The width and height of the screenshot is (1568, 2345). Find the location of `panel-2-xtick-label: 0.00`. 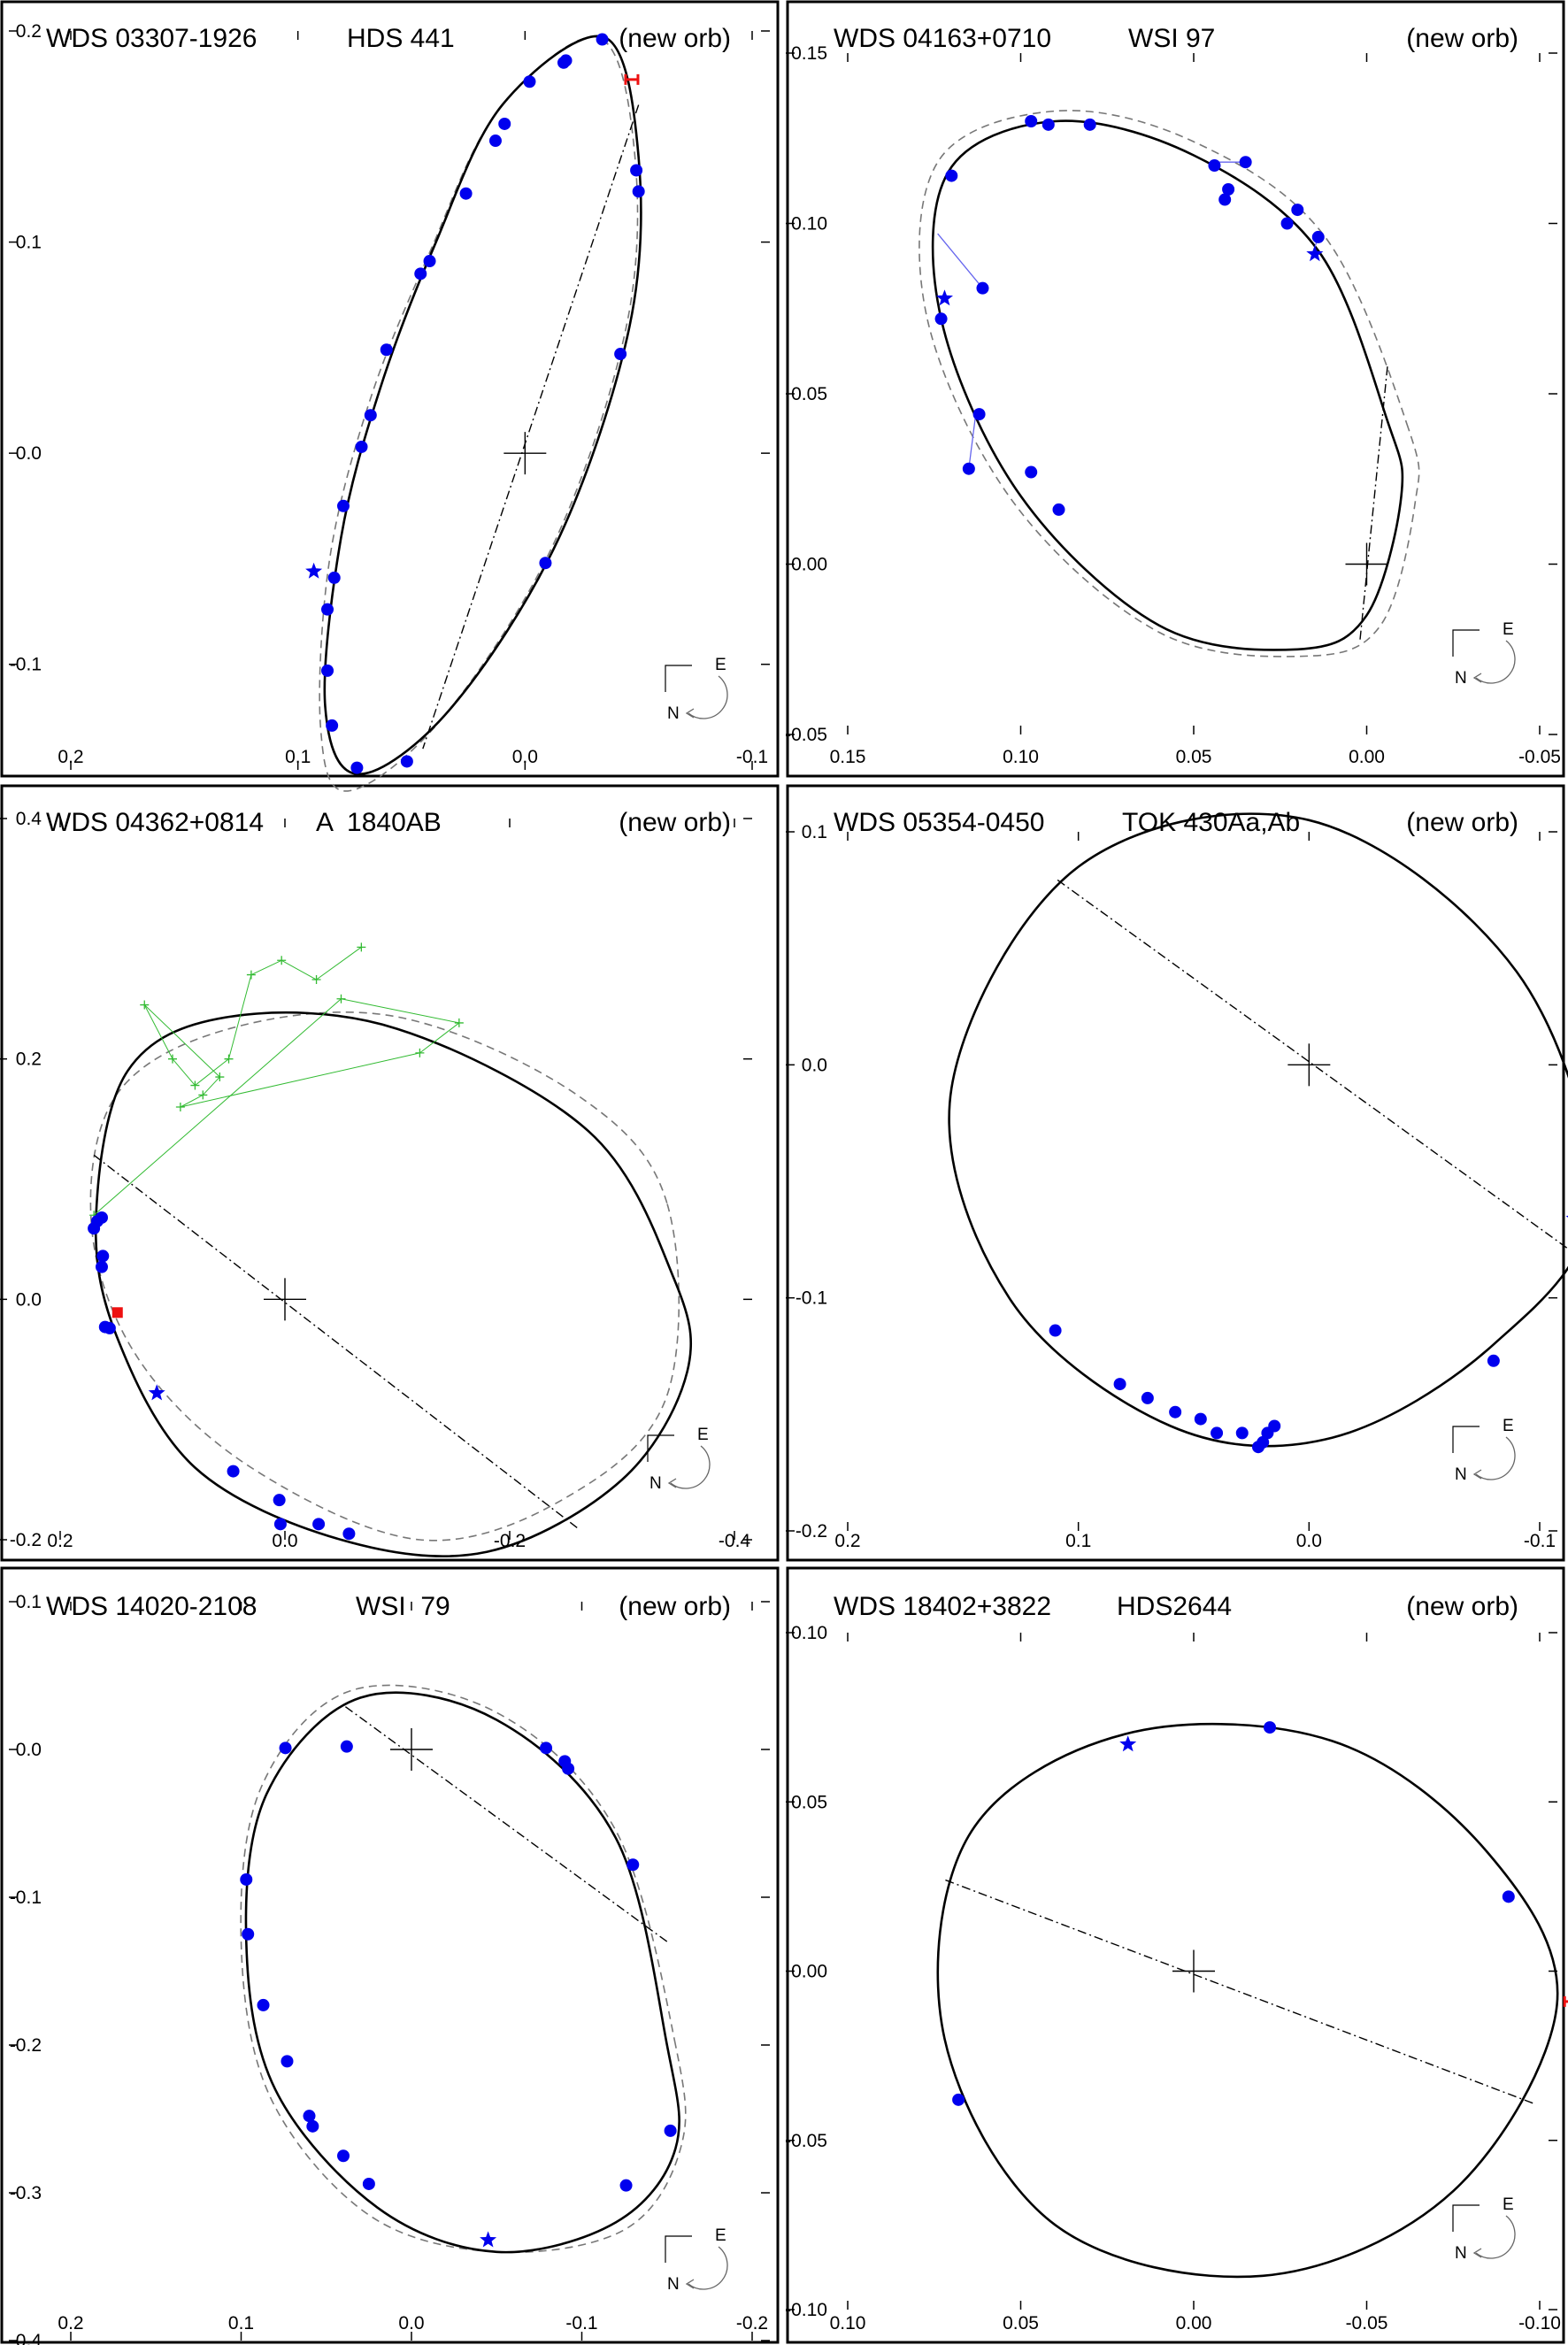

panel-2-xtick-label: 0.00 is located at coordinates (1367, 757).